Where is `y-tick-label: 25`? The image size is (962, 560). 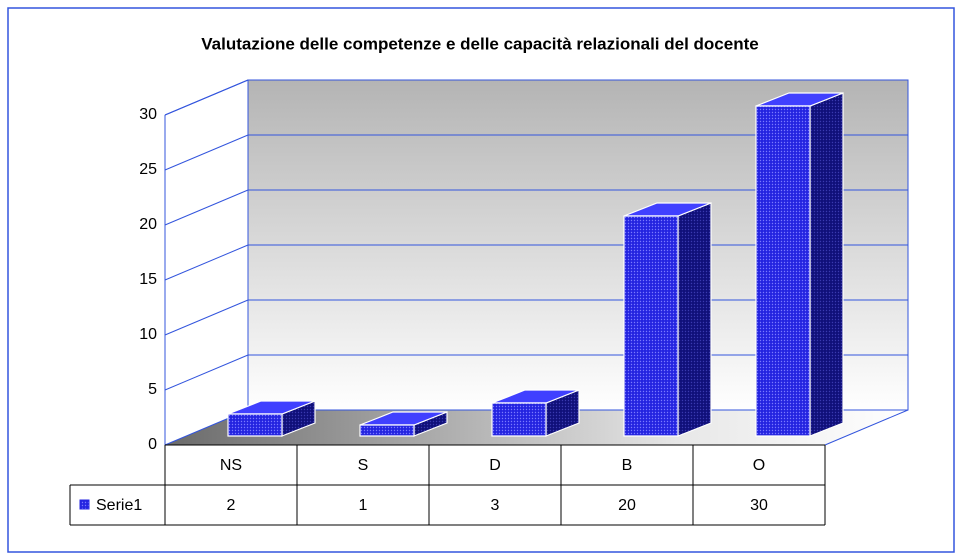 y-tick-label: 25 is located at coordinates (148, 169).